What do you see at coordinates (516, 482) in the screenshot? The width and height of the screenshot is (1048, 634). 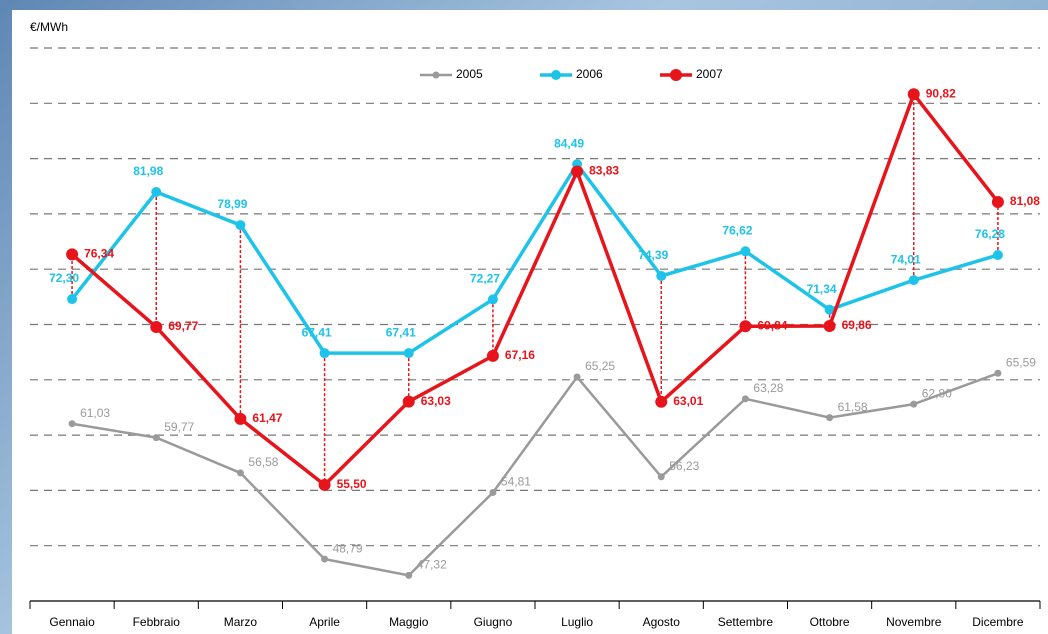 I see `data-label: 54,81` at bounding box center [516, 482].